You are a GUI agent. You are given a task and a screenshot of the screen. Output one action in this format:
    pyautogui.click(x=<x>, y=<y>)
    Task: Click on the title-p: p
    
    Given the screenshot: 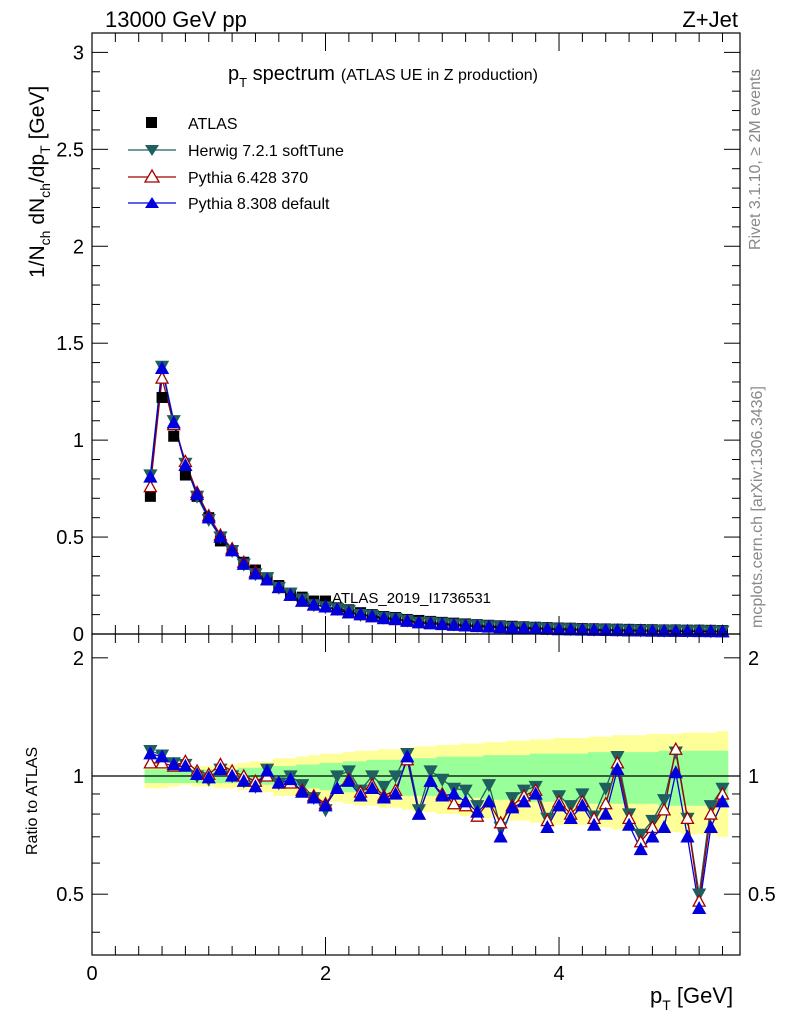 What is the action you would take?
    pyautogui.click(x=233, y=74)
    